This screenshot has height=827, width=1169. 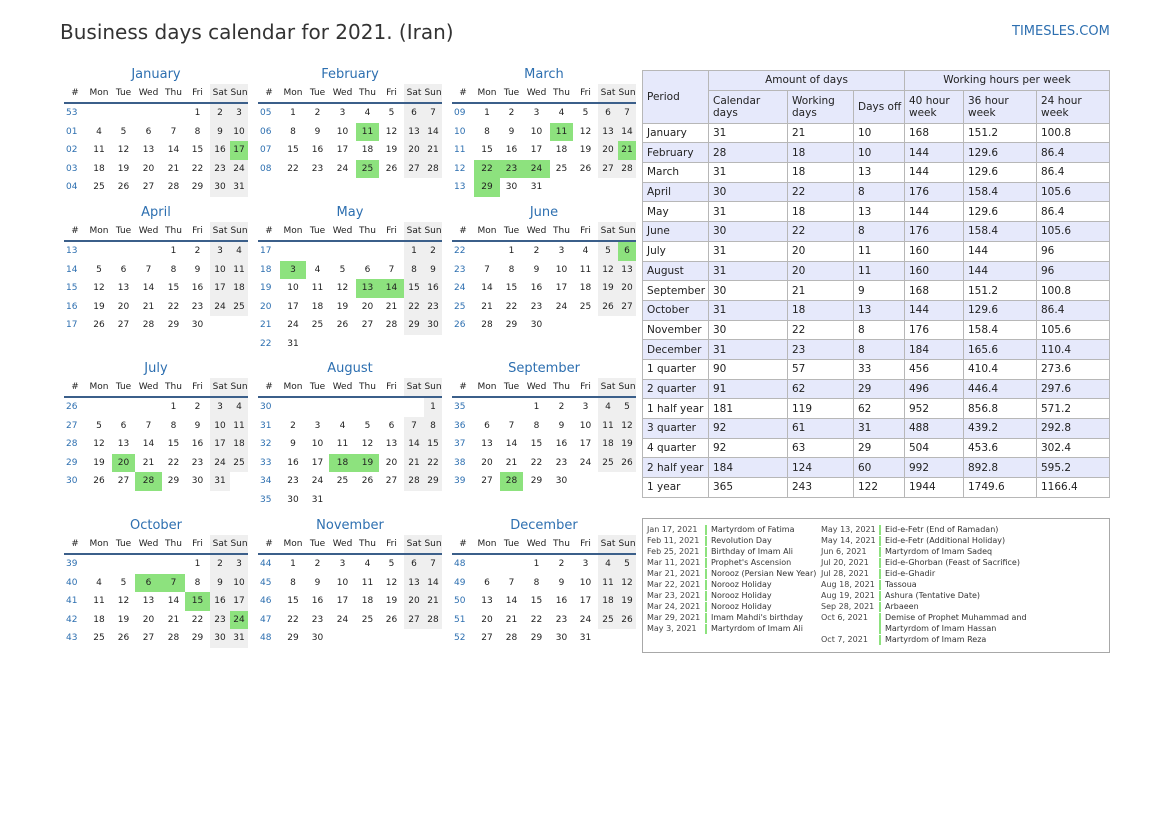 What do you see at coordinates (487, 325) in the screenshot?
I see `day-cell: 28` at bounding box center [487, 325].